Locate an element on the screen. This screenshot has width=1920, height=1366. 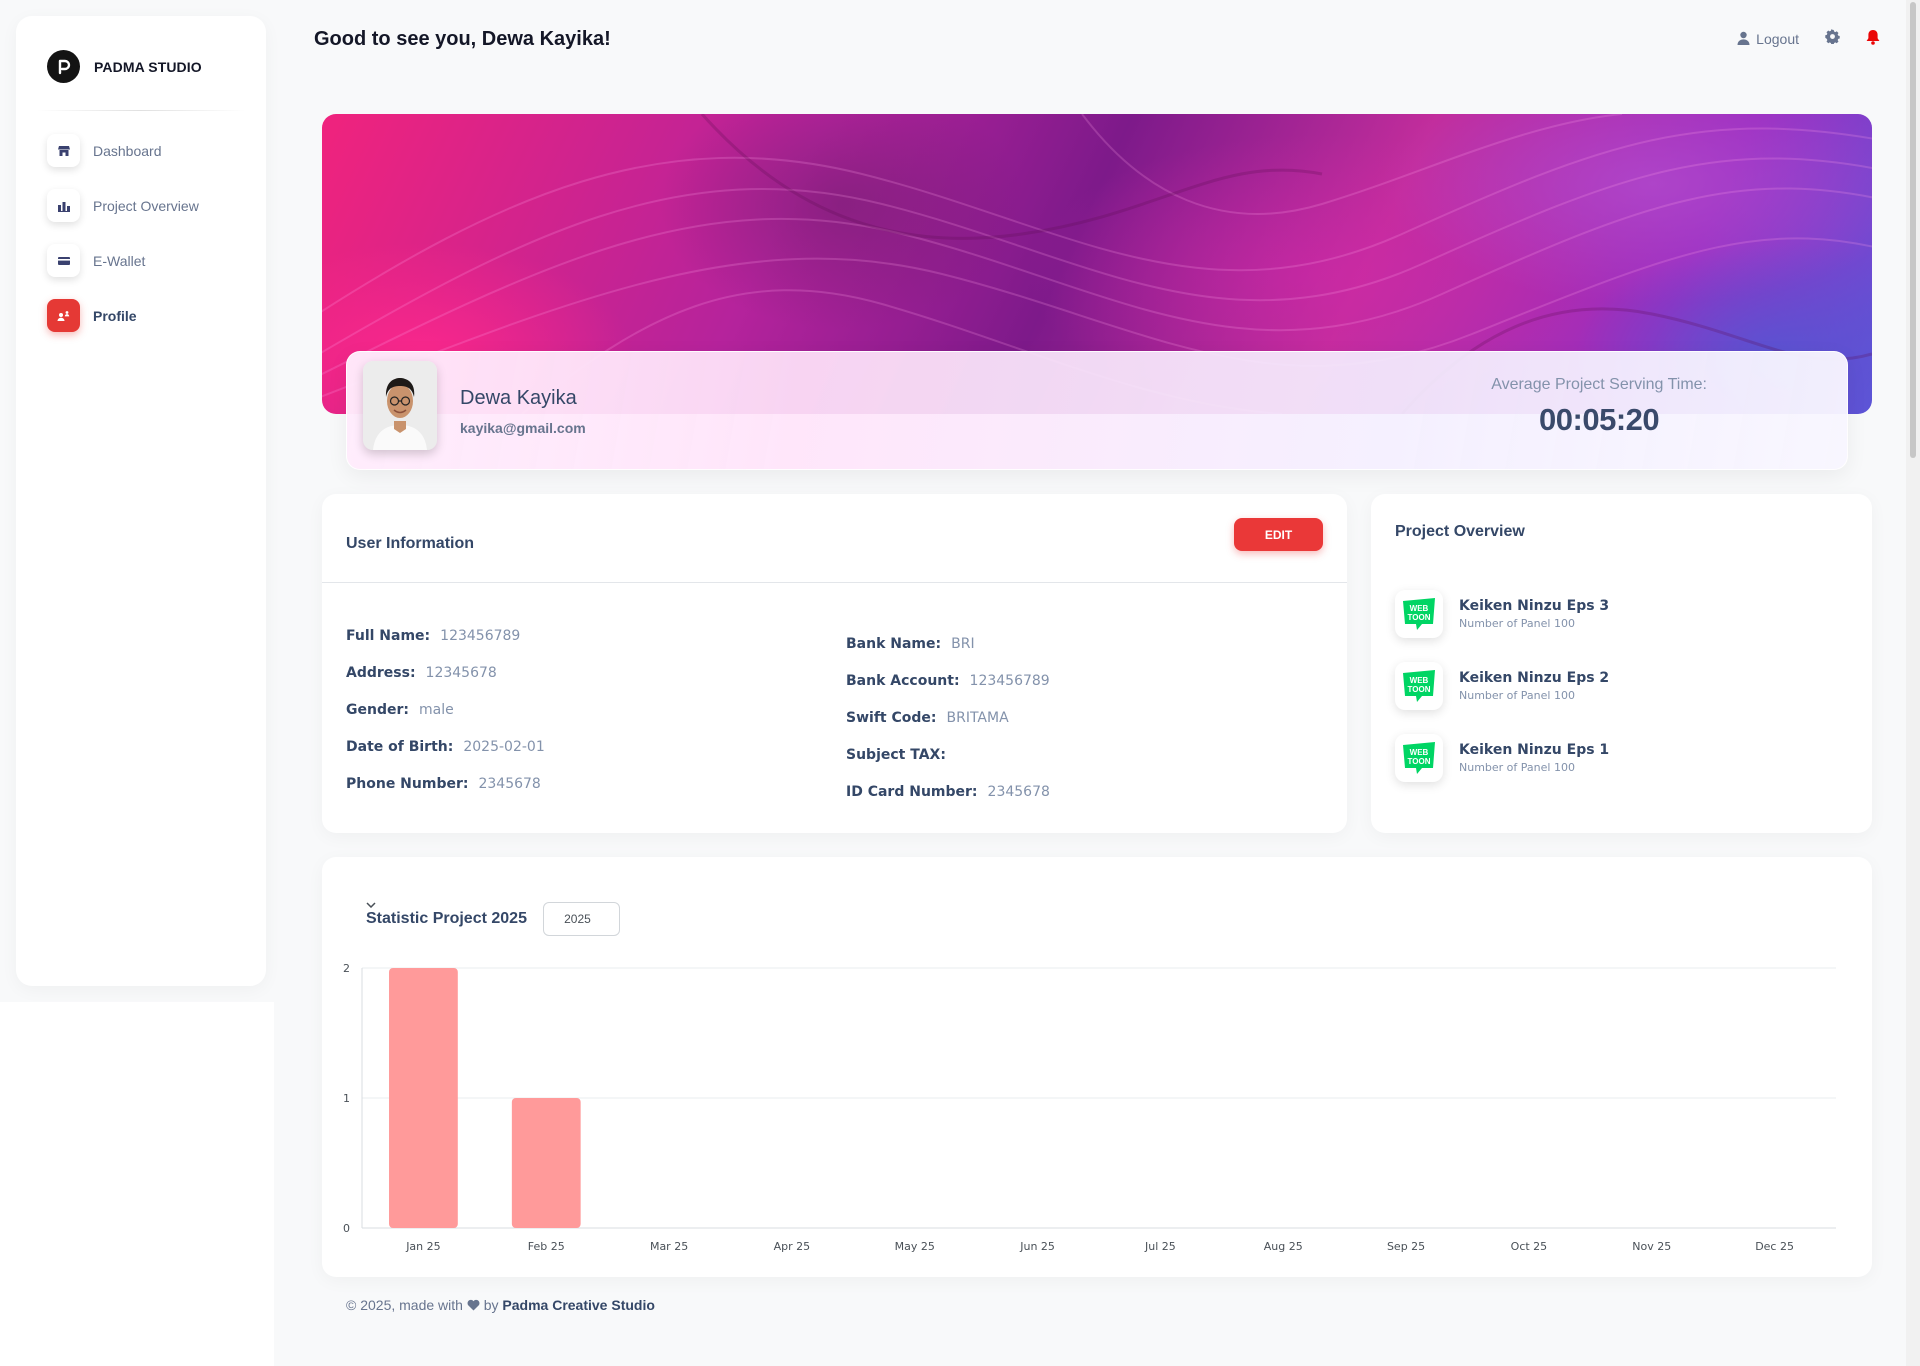
info-row-date-of-birth: Date of Birth: 2025-02-01 is located at coordinates (445, 746).